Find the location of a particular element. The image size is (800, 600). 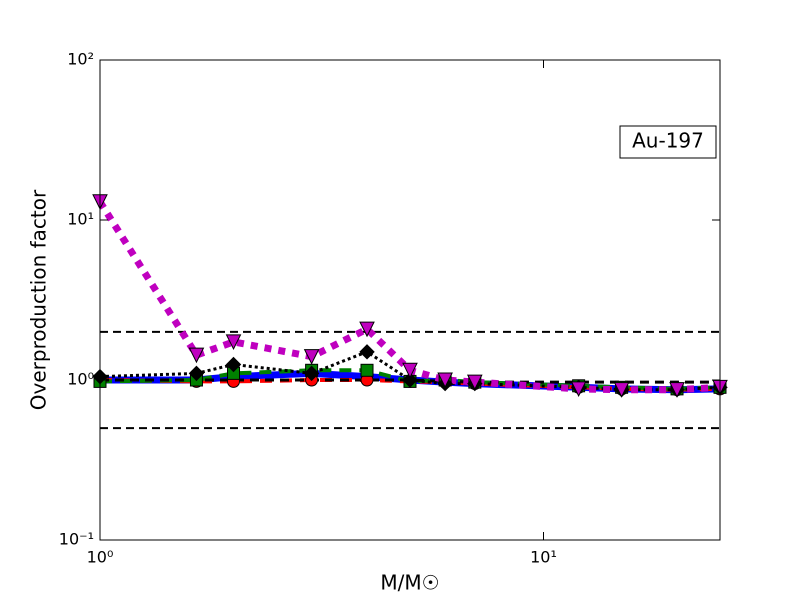

annotation-box is located at coordinates (668, 142).